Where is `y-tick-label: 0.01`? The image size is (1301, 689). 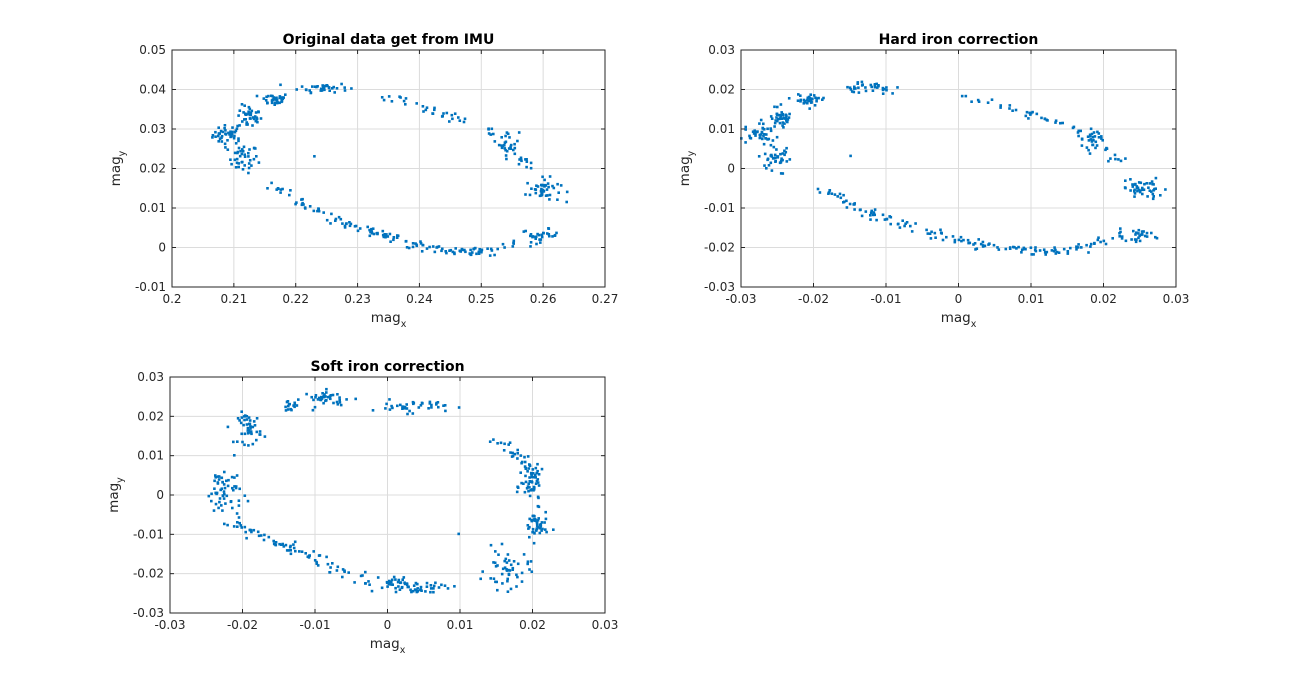 y-tick-label: 0.01 is located at coordinates (150, 456).